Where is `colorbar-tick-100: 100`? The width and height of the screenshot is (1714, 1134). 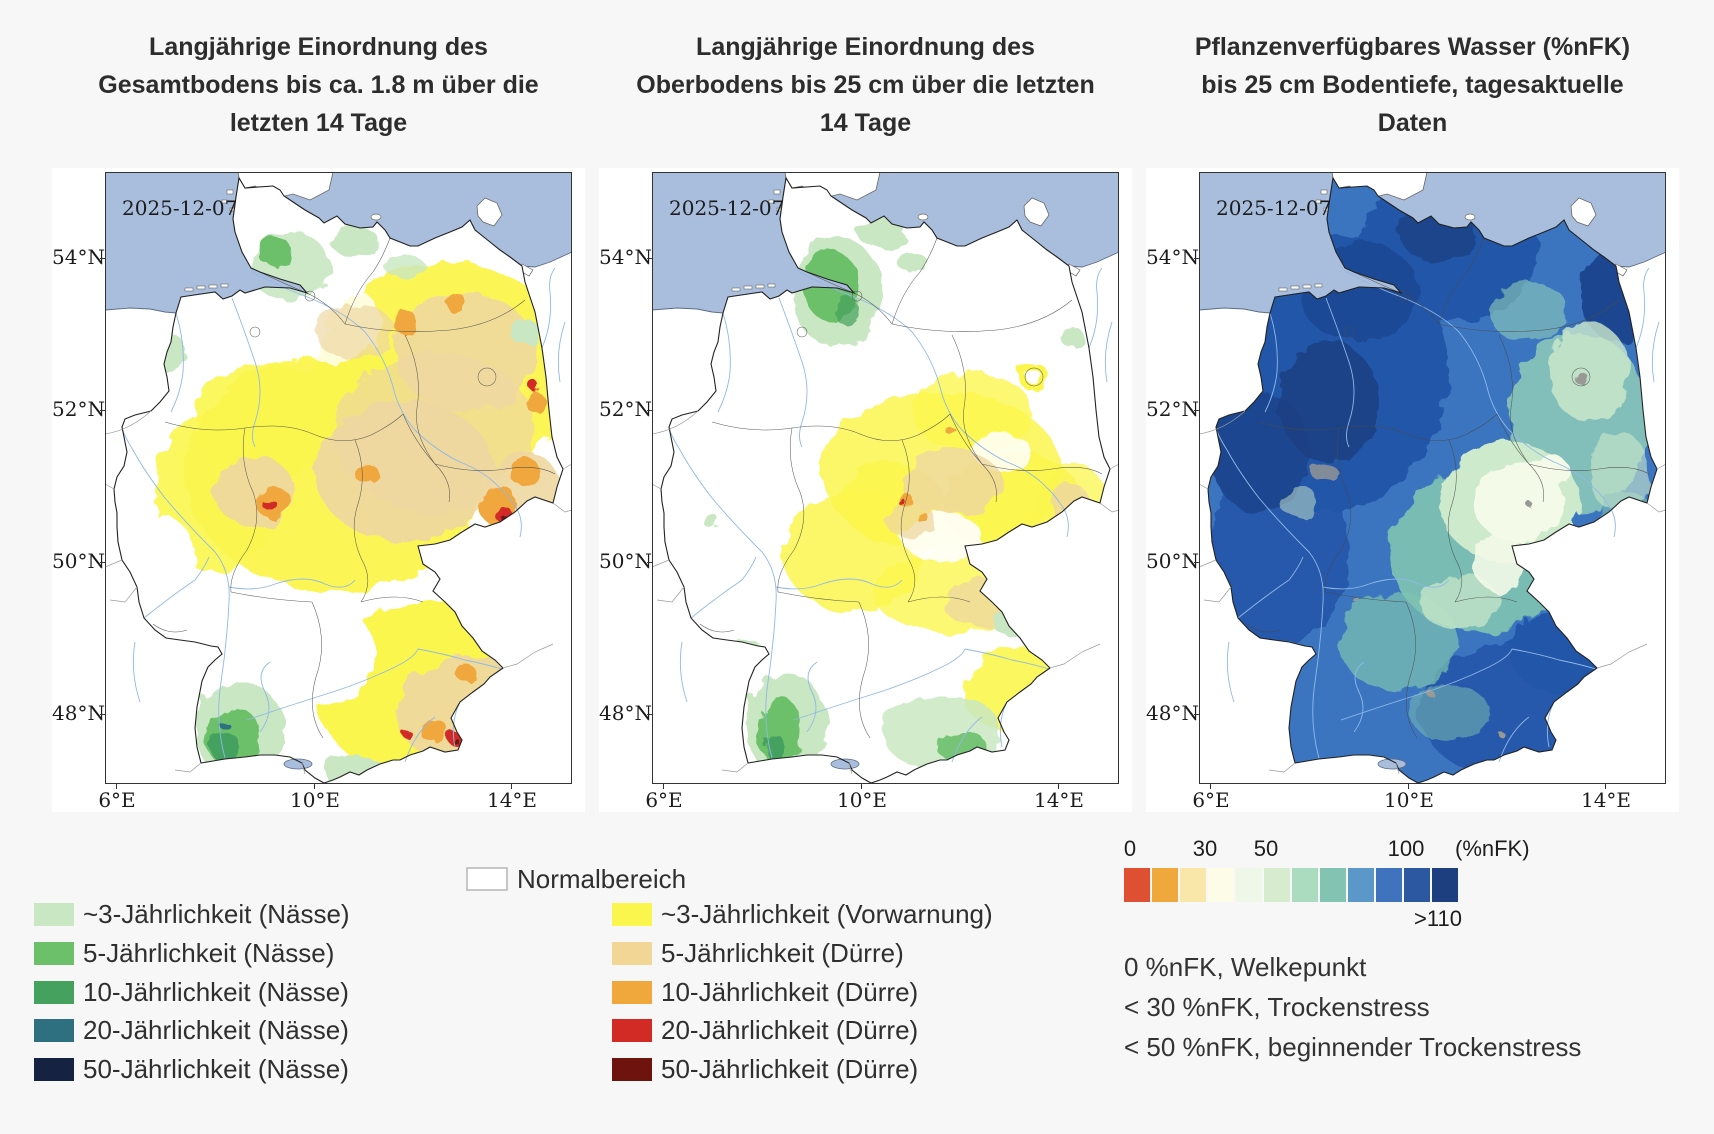
colorbar-tick-100: 100 is located at coordinates (1406, 848).